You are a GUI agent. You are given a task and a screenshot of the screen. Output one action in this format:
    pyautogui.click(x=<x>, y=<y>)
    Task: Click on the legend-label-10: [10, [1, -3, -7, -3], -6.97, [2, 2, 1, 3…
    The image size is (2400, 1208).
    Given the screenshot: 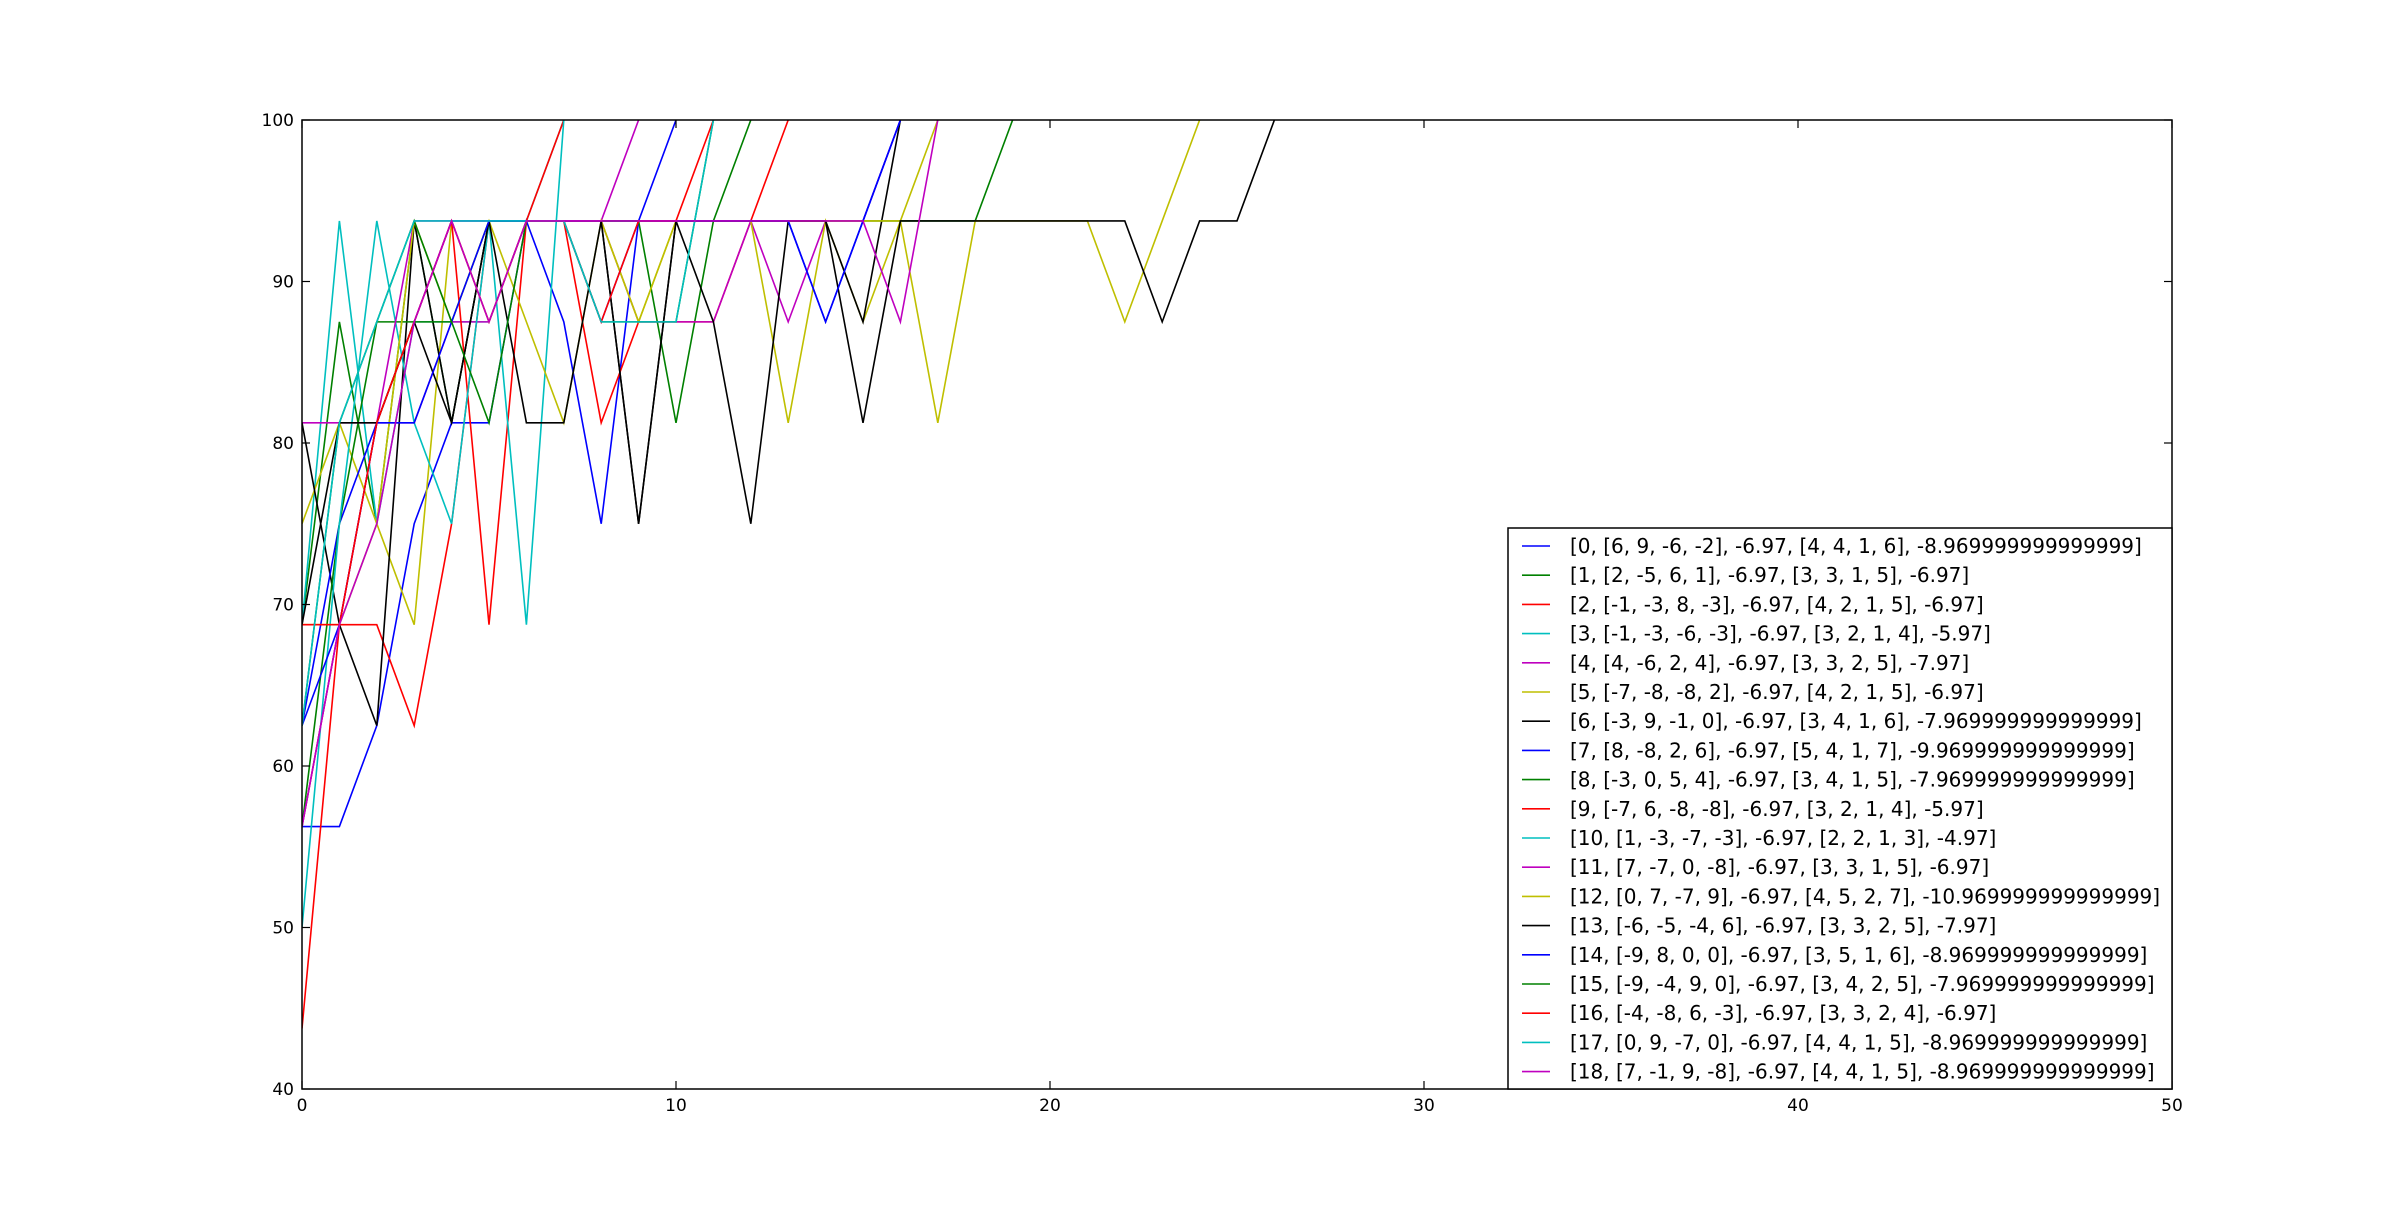 What is the action you would take?
    pyautogui.click(x=1783, y=838)
    